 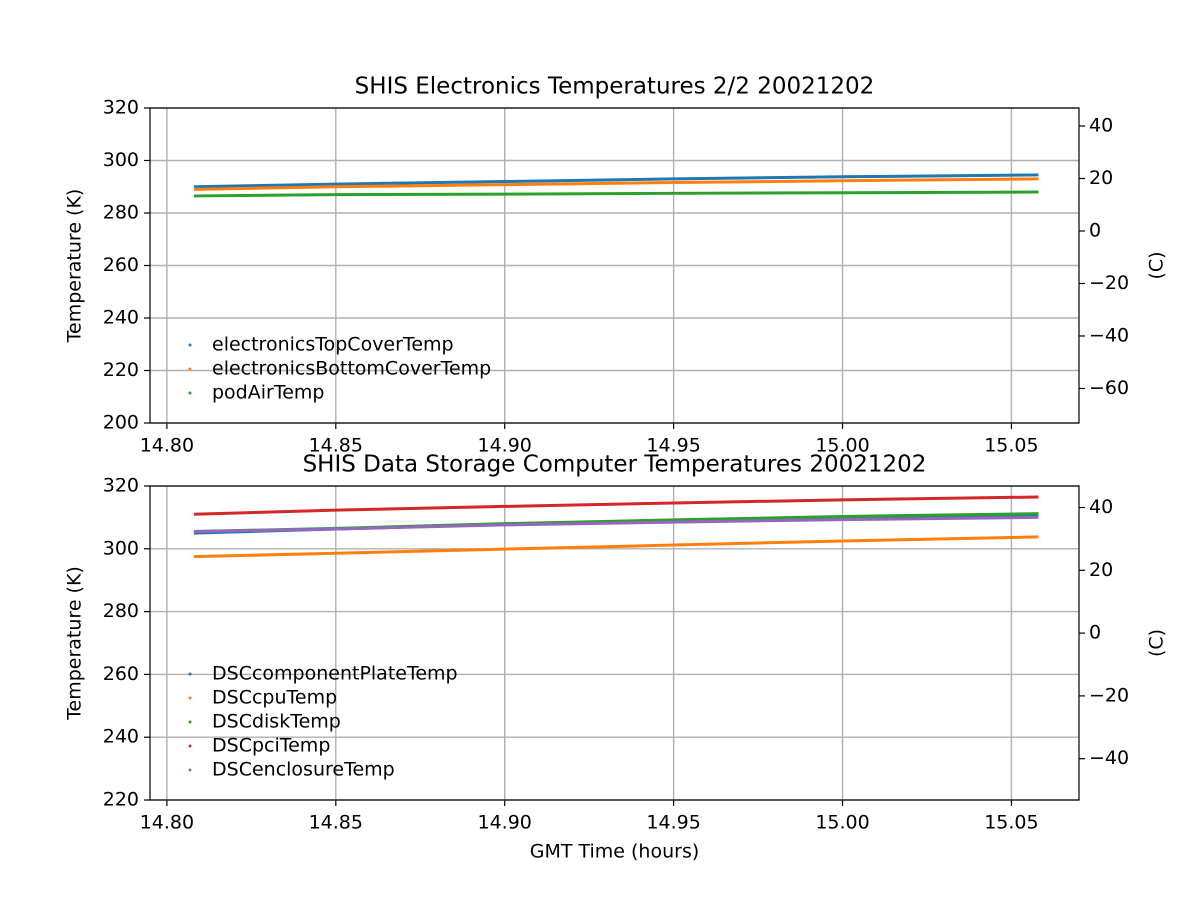 What do you see at coordinates (333, 345) in the screenshot?
I see `legend-label: electronicsTopCoverTemp` at bounding box center [333, 345].